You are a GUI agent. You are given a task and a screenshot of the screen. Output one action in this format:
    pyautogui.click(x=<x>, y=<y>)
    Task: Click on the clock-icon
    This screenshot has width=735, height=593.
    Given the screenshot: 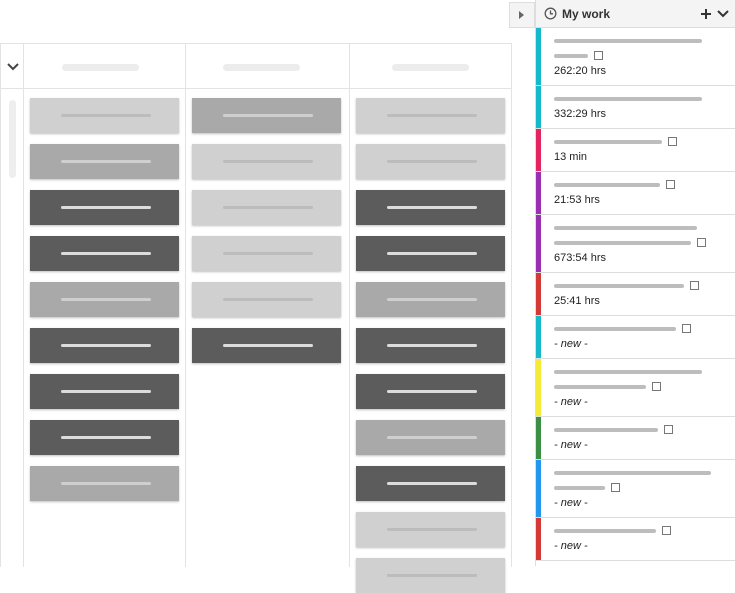 What is the action you would take?
    pyautogui.click(x=550, y=13)
    